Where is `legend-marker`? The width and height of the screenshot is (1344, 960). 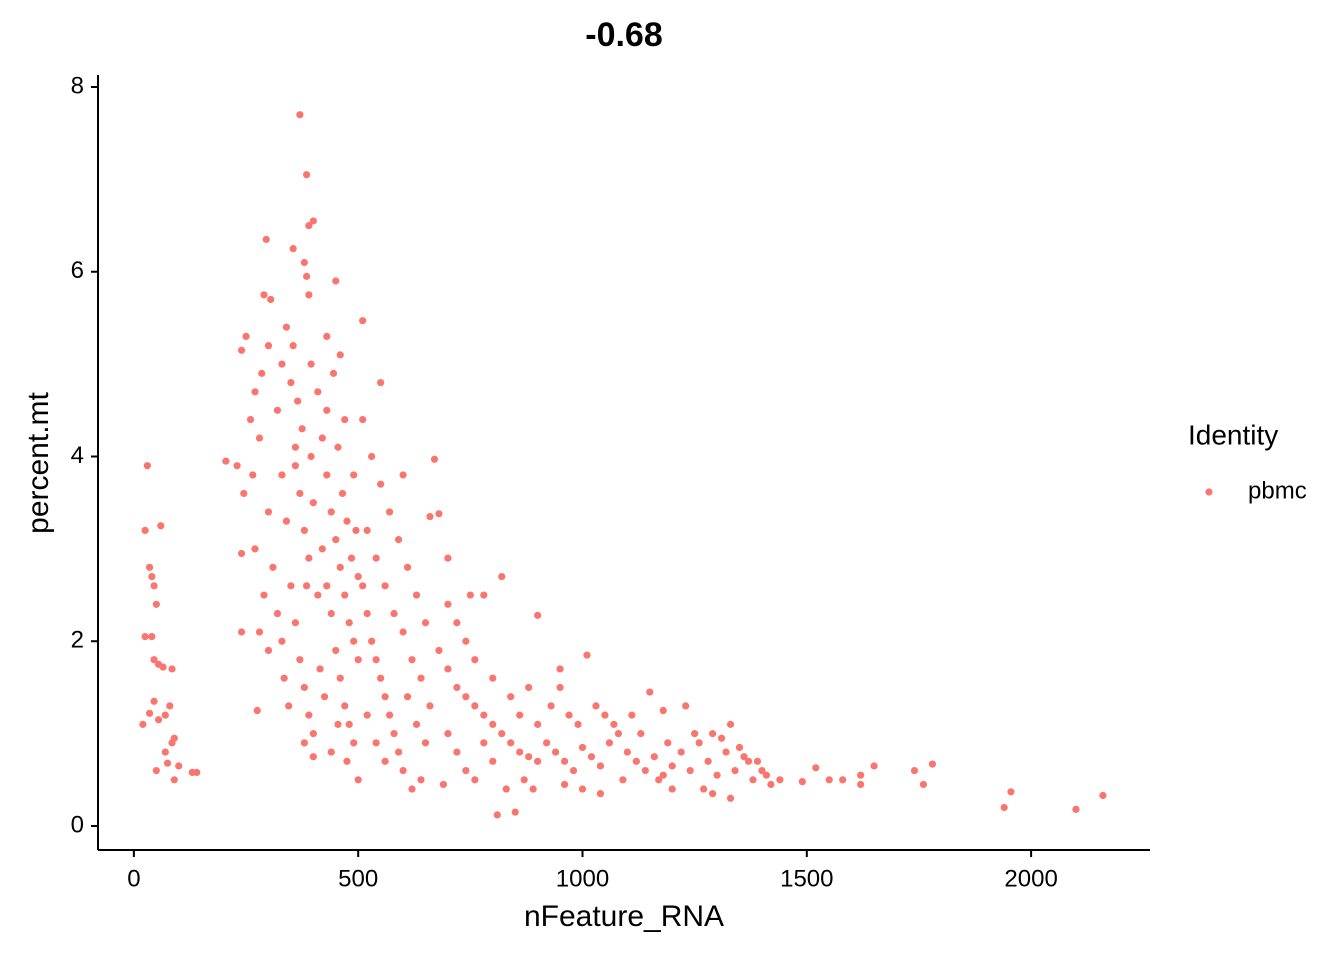
legend-marker is located at coordinates (1209, 492).